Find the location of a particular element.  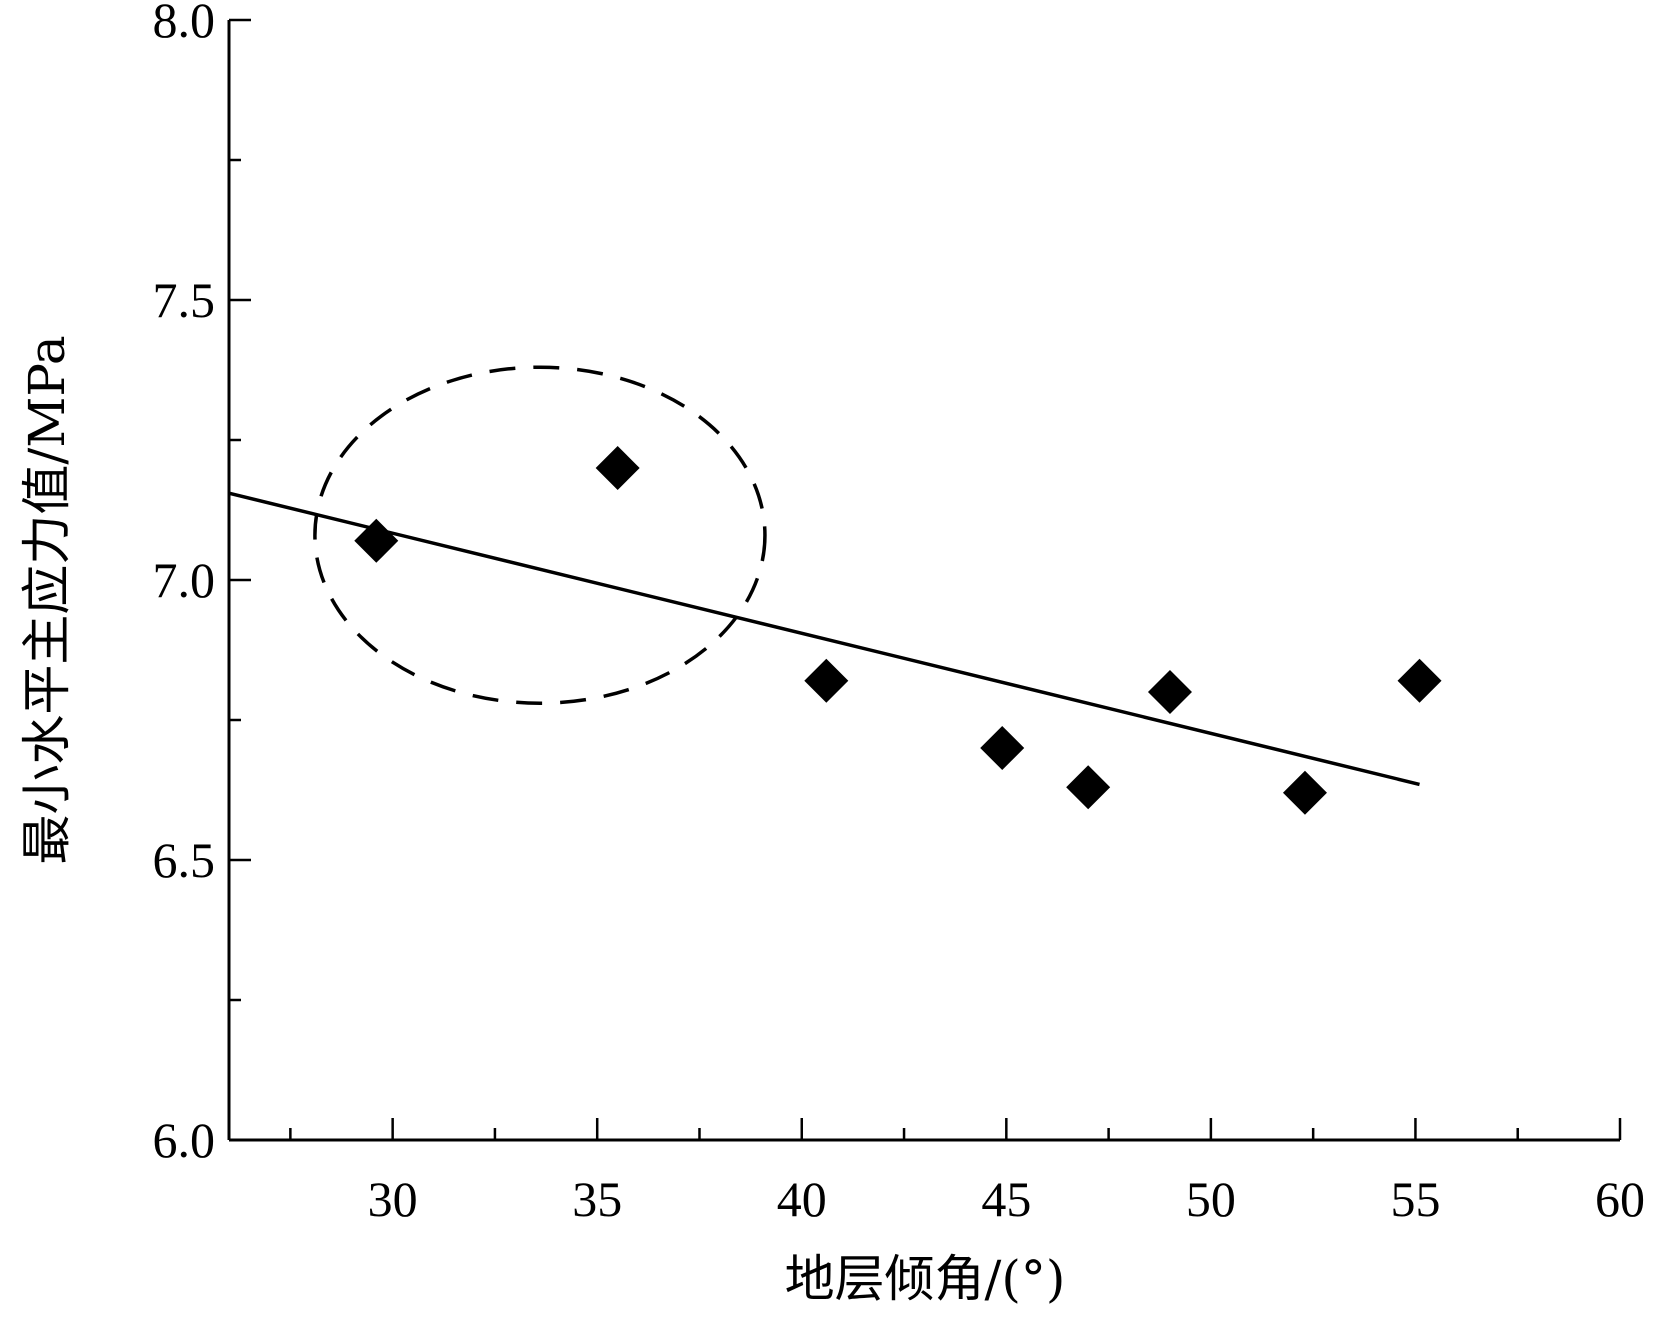

x-tick-label: 55 is located at coordinates (1415, 1199).